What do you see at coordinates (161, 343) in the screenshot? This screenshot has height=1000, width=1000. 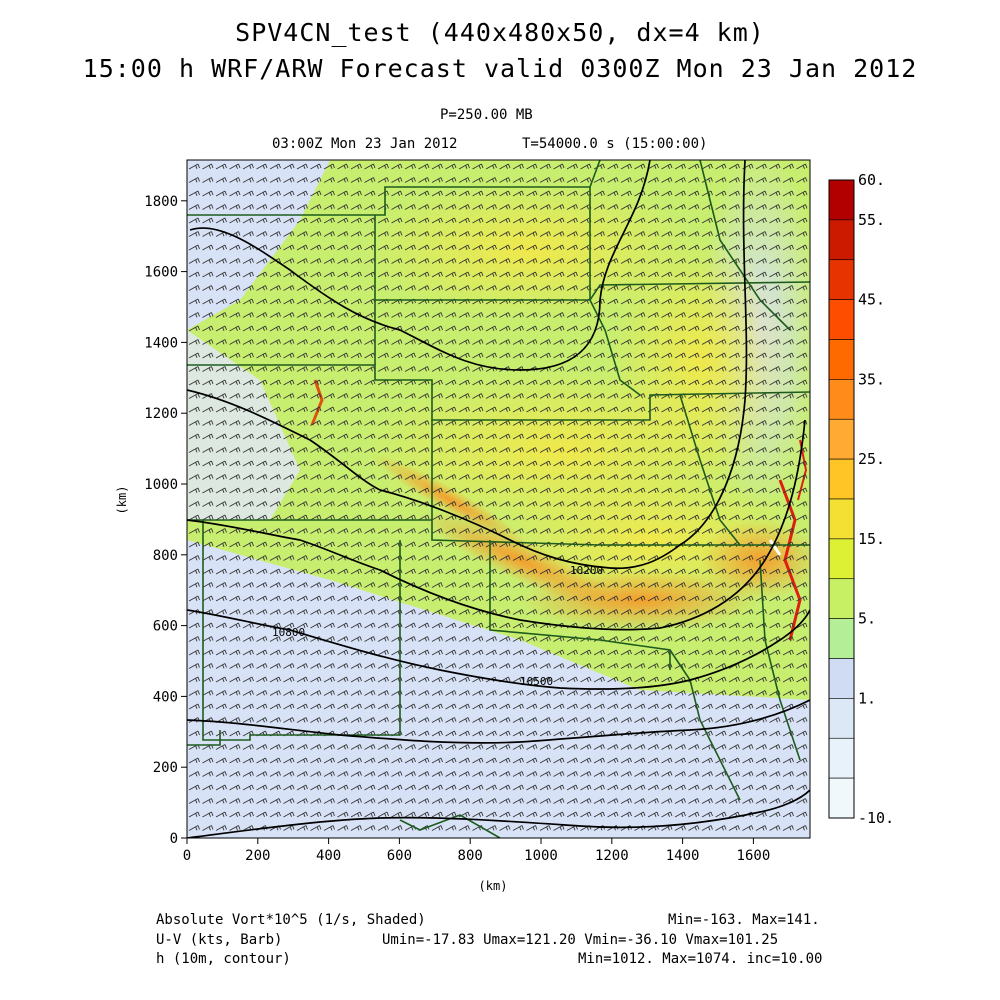 I see `y-tick-label: 1400` at bounding box center [161, 343].